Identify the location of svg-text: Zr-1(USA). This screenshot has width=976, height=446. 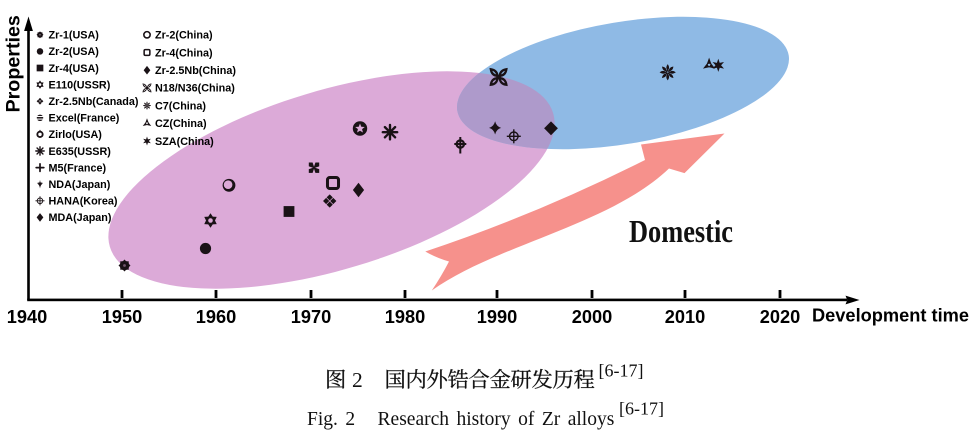
(74, 36).